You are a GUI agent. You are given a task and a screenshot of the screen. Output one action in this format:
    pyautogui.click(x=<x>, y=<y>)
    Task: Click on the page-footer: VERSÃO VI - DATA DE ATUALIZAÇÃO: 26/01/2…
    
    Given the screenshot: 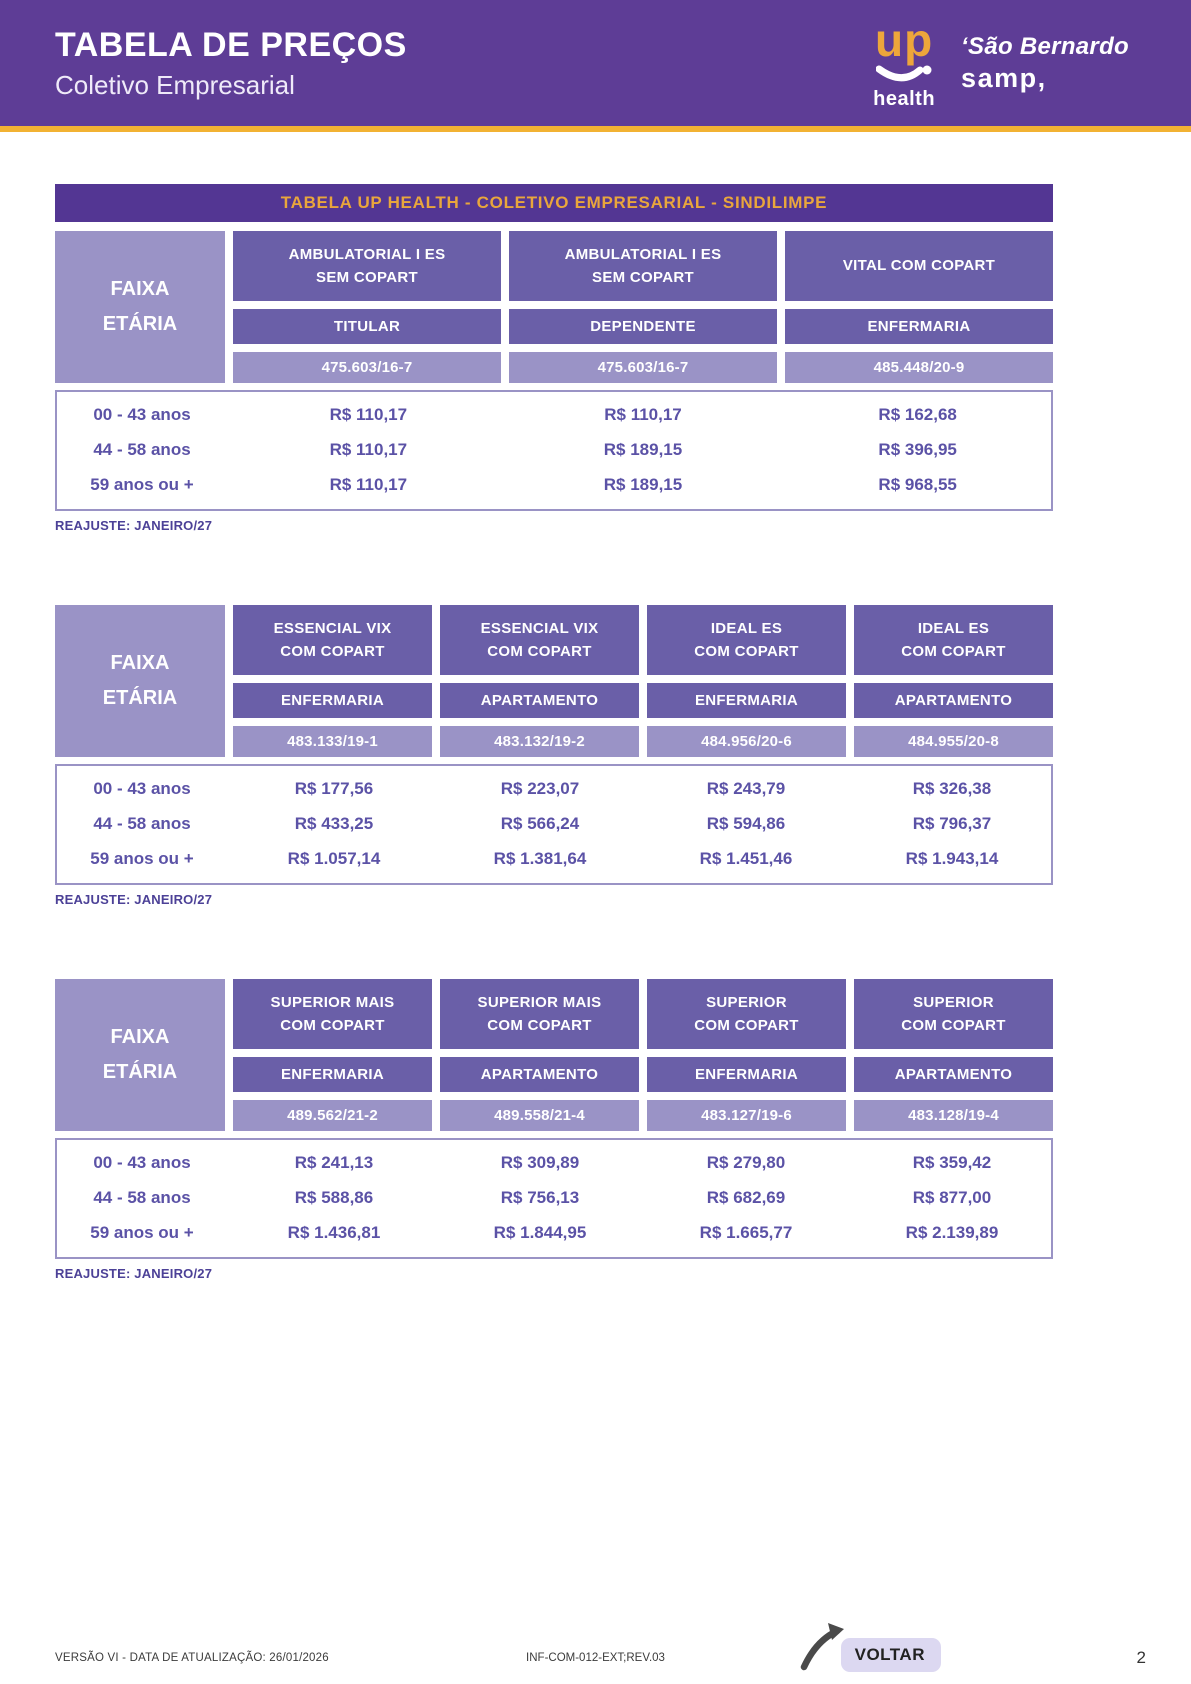 What is the action you would take?
    pyautogui.click(x=595, y=1653)
    